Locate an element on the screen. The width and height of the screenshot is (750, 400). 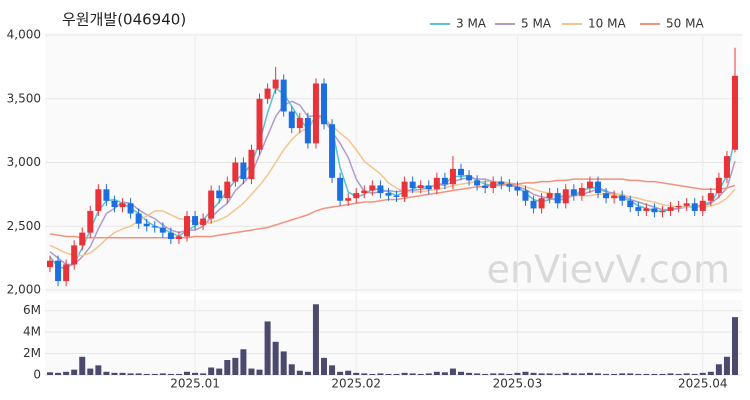
y-tick-label: 0 is located at coordinates (37, 375).